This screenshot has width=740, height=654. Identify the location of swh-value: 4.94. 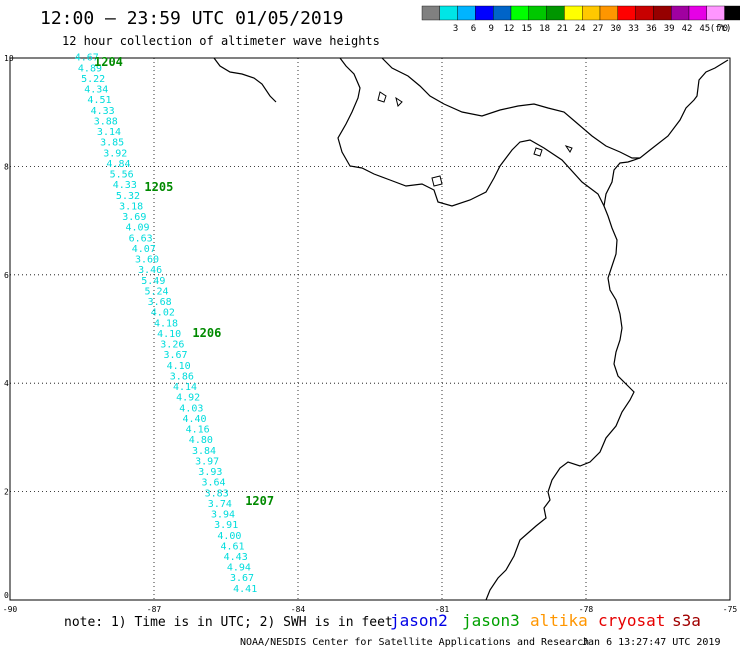
(239, 568).